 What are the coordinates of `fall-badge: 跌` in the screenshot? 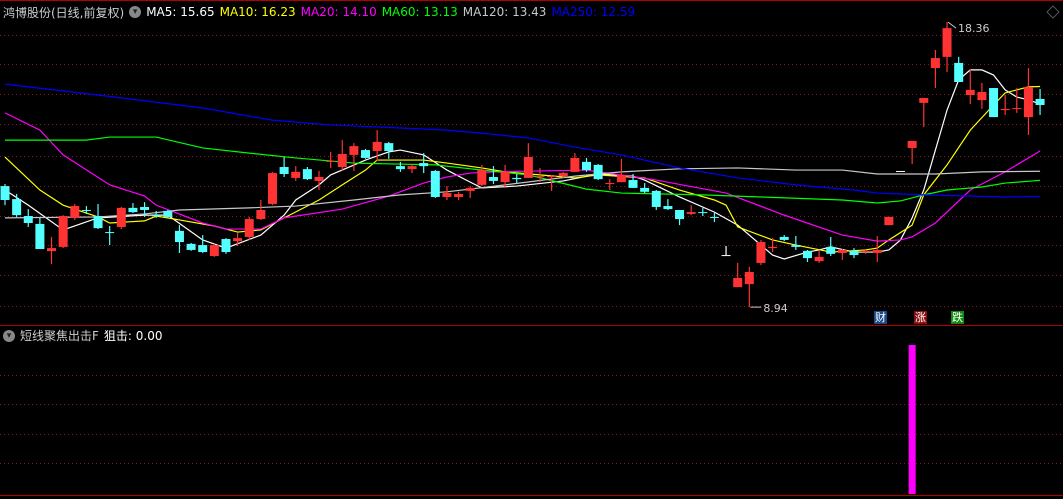 It's located at (957, 317).